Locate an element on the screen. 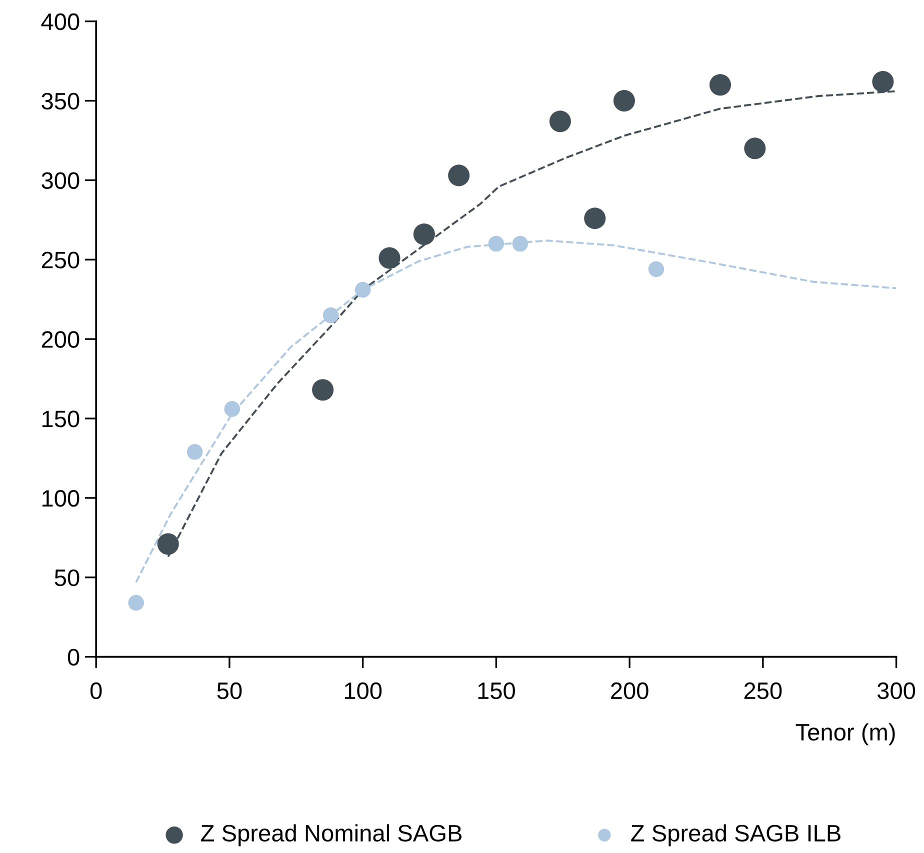 The image size is (924, 853). x-tick-label: 0 is located at coordinates (96, 691).